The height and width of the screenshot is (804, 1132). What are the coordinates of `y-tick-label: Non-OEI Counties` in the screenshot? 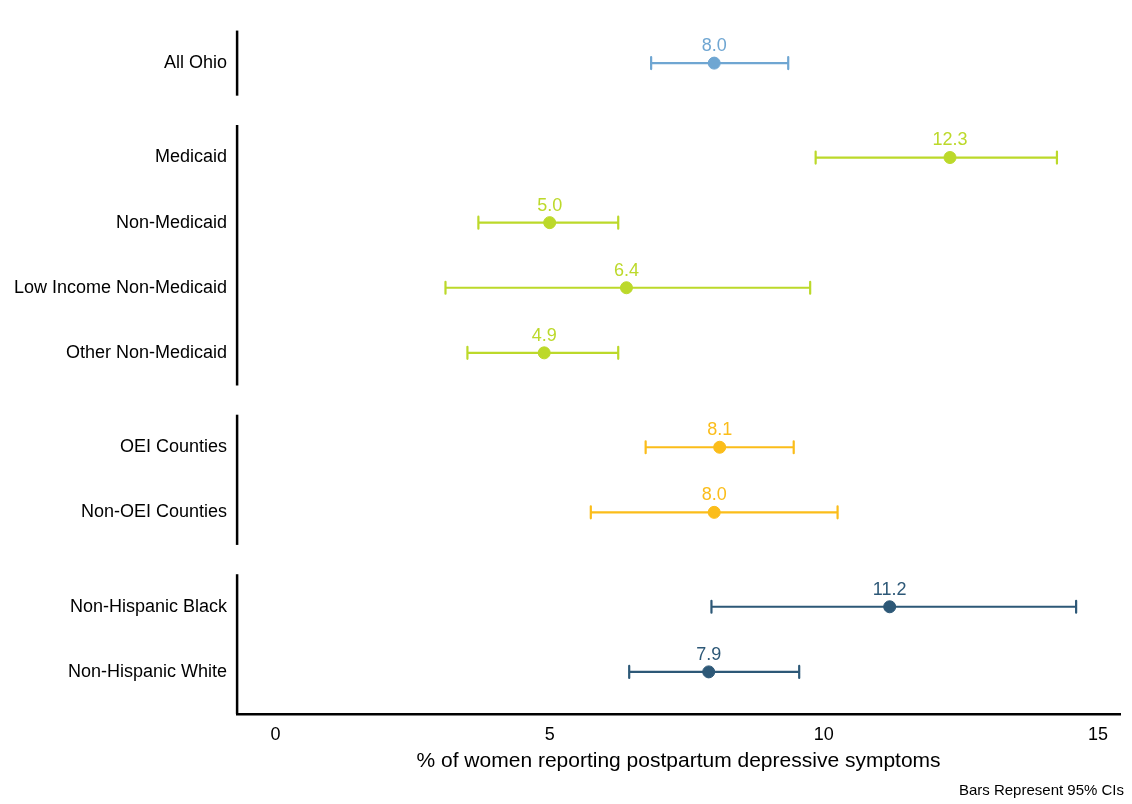 It's located at (154, 511).